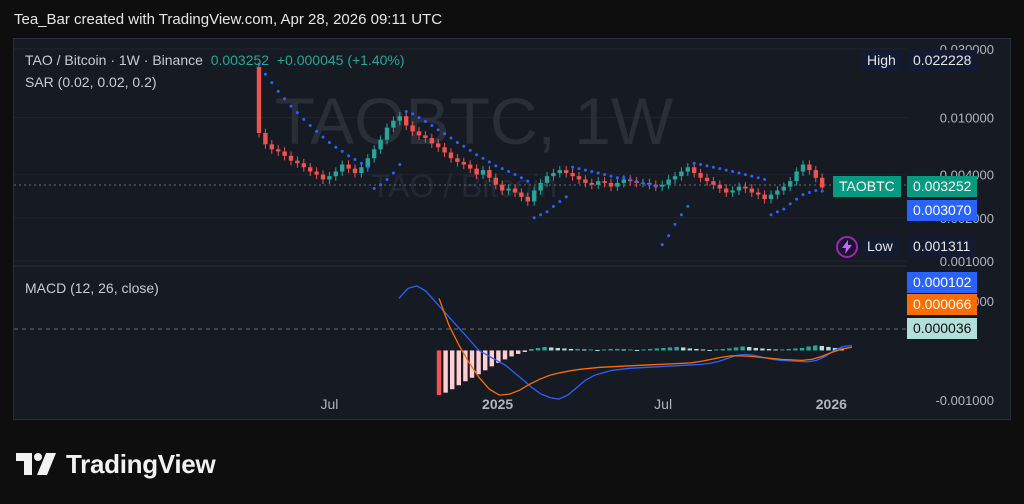 This screenshot has width=1024, height=504. I want to click on macd-histogram, so click(640, 370).